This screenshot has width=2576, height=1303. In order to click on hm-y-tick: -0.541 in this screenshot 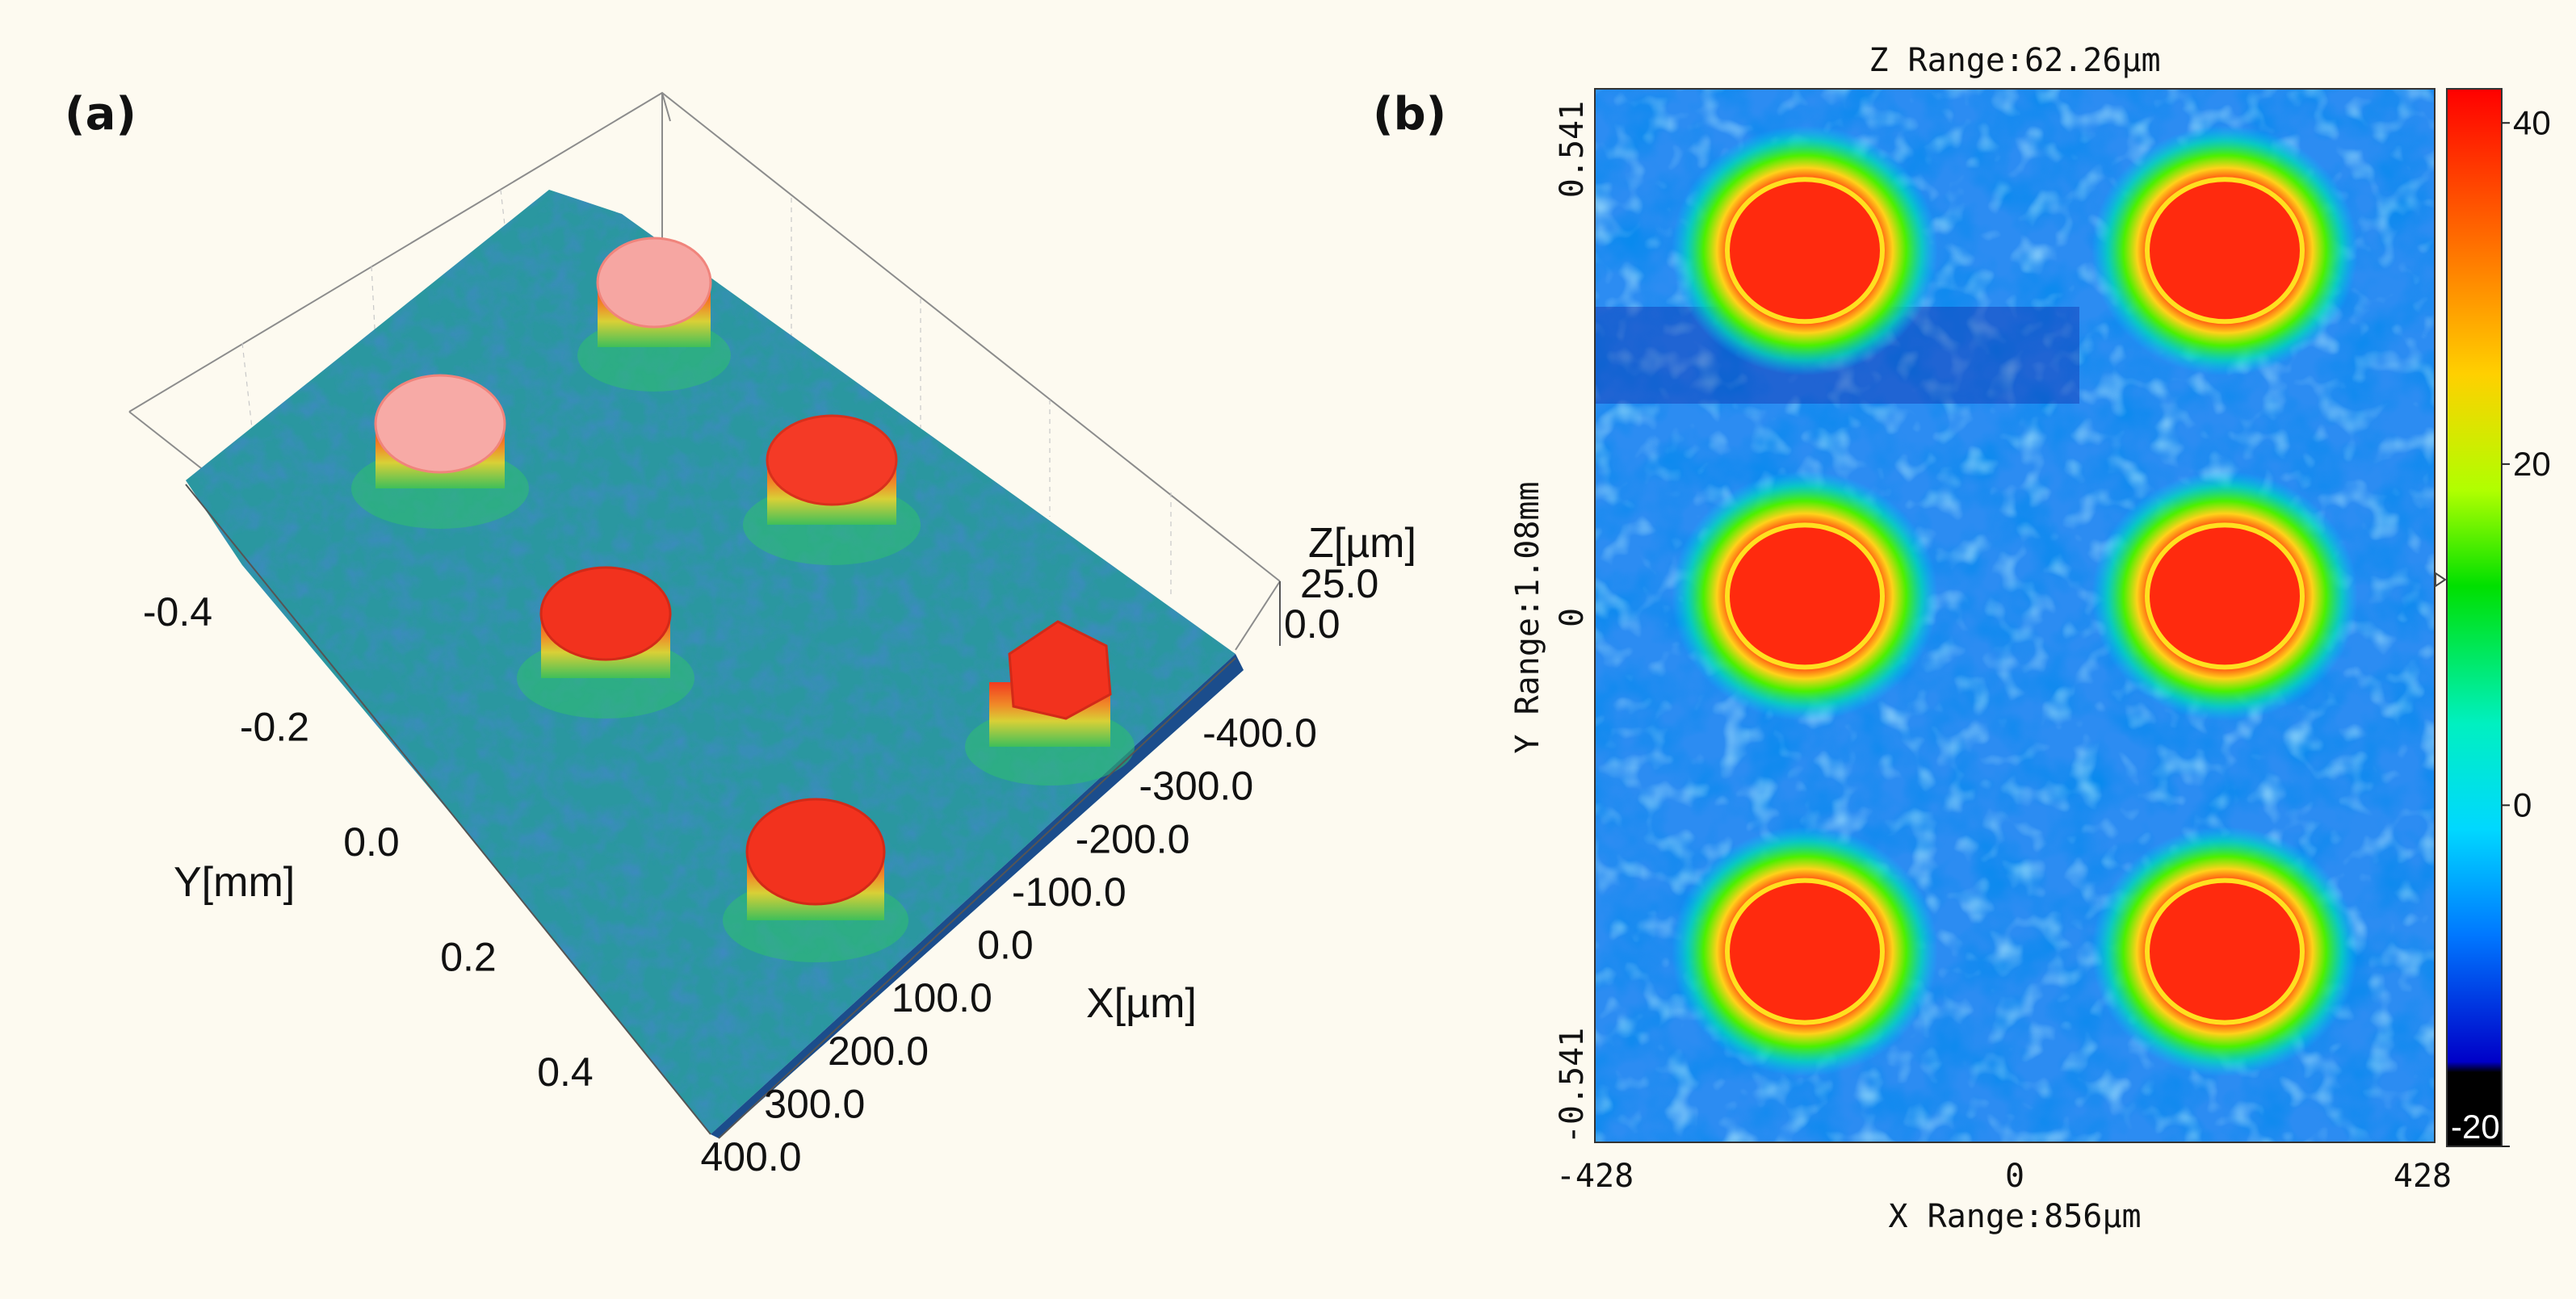, I will do `click(1572, 1086)`.